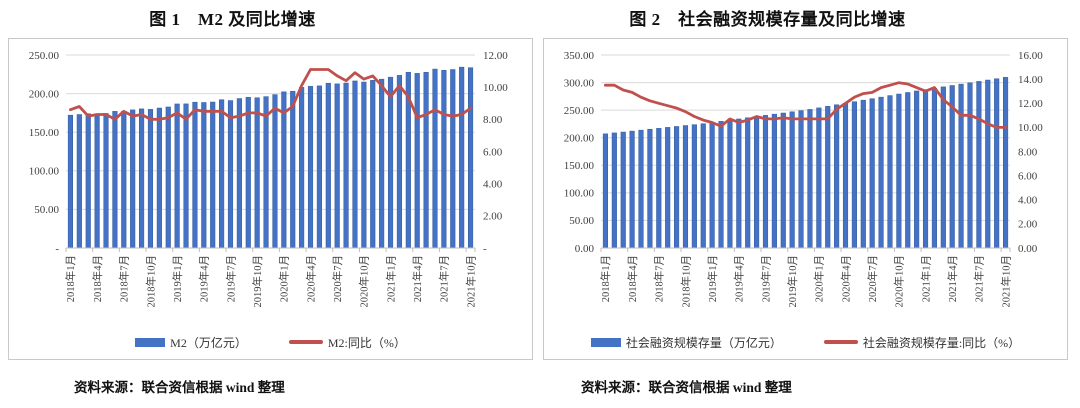 The height and width of the screenshot is (408, 1080). I want to click on legend-label: M2（万亿元）, so click(208, 342).